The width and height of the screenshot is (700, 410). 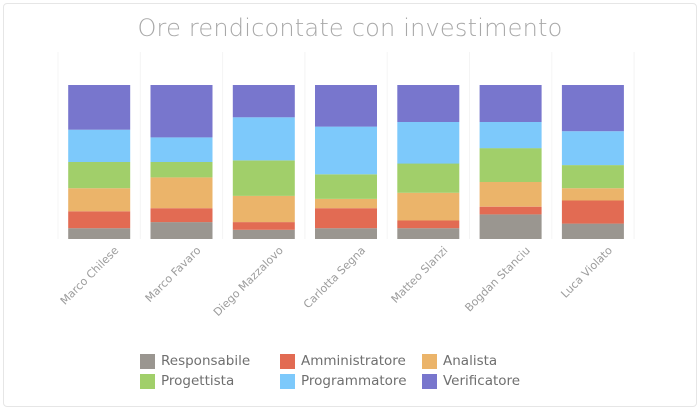 What do you see at coordinates (99, 107) in the screenshot?
I see `bar-marco-chilese-verificatore` at bounding box center [99, 107].